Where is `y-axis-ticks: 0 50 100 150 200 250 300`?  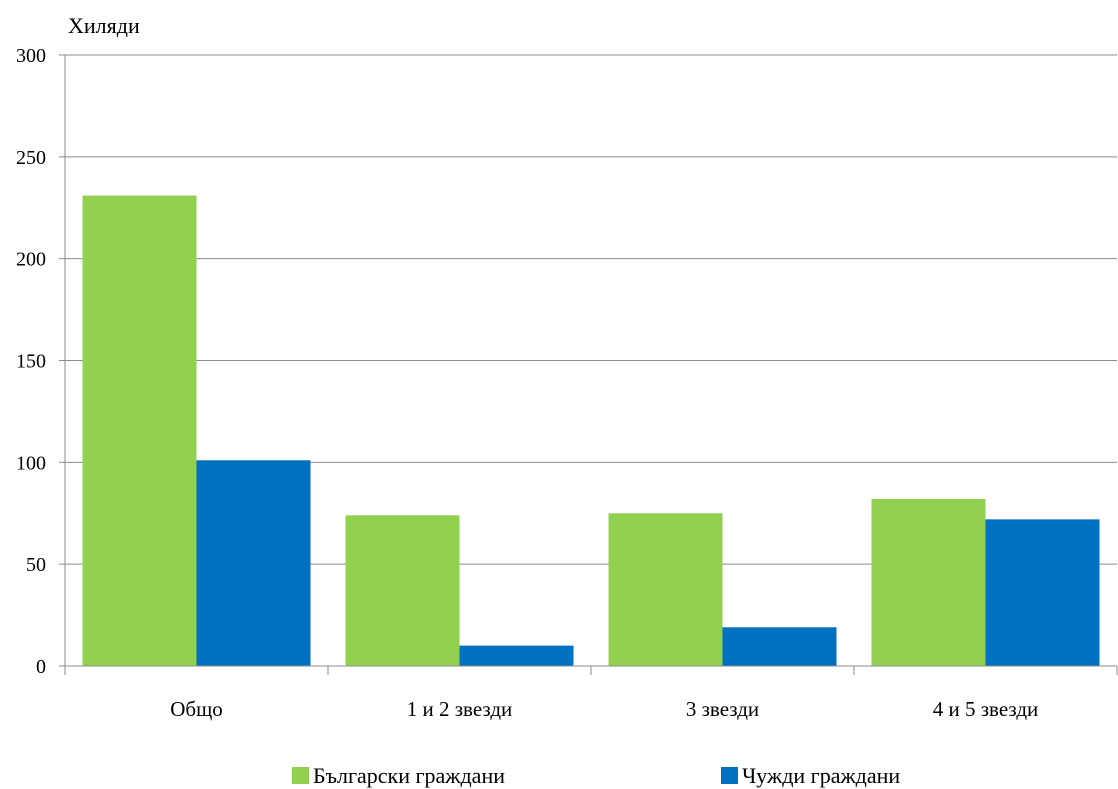 y-axis-ticks: 0 50 100 150 200 250 300 is located at coordinates (41, 361).